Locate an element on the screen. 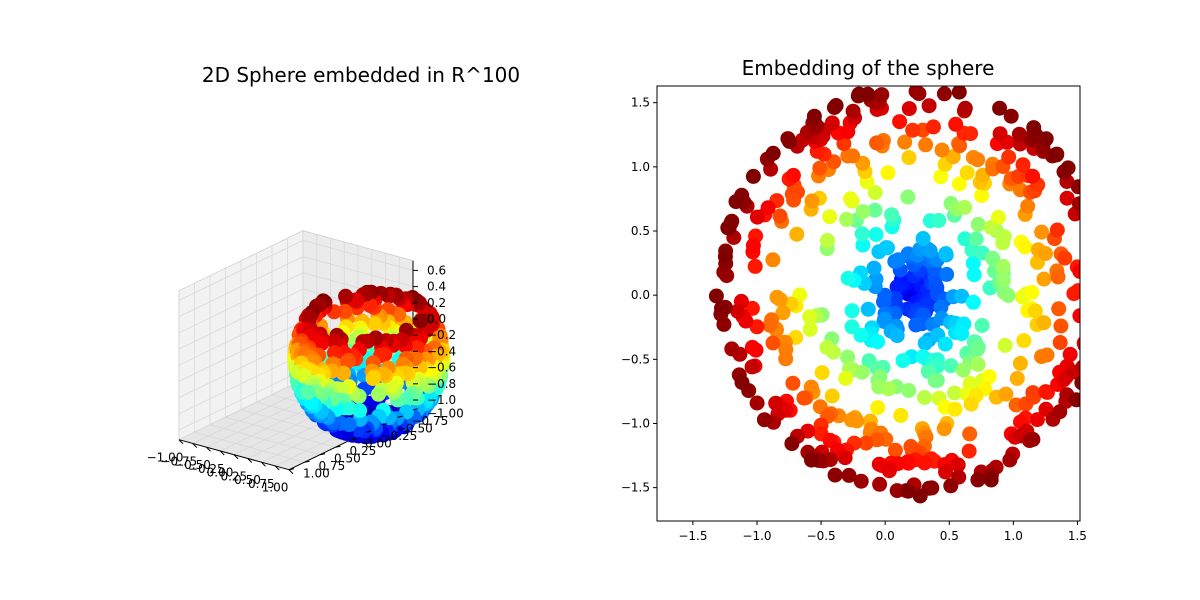  y-tick-label: 0.75 is located at coordinates (332, 466).